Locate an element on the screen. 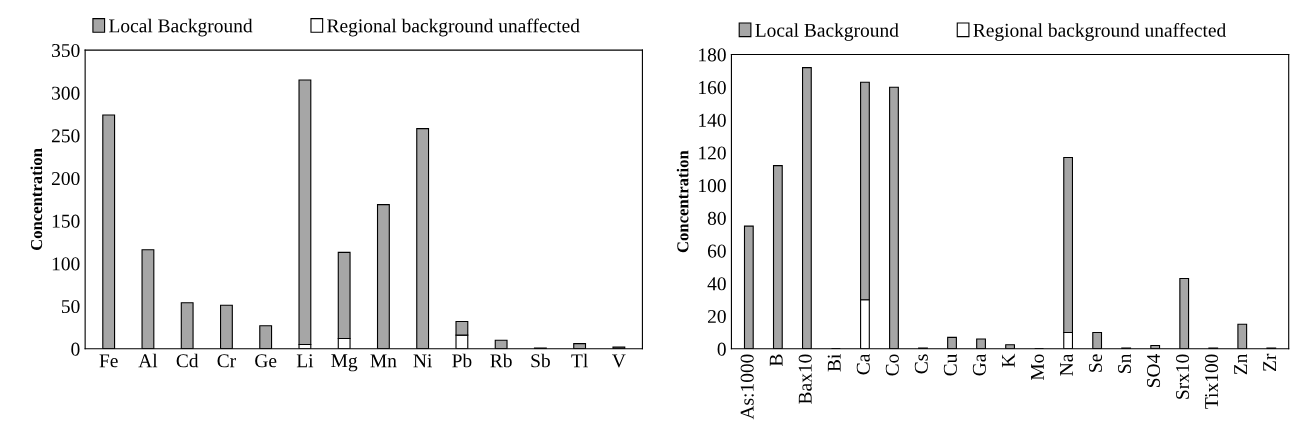 The image size is (1290, 436). x-tick-label: Co is located at coordinates (892, 365).